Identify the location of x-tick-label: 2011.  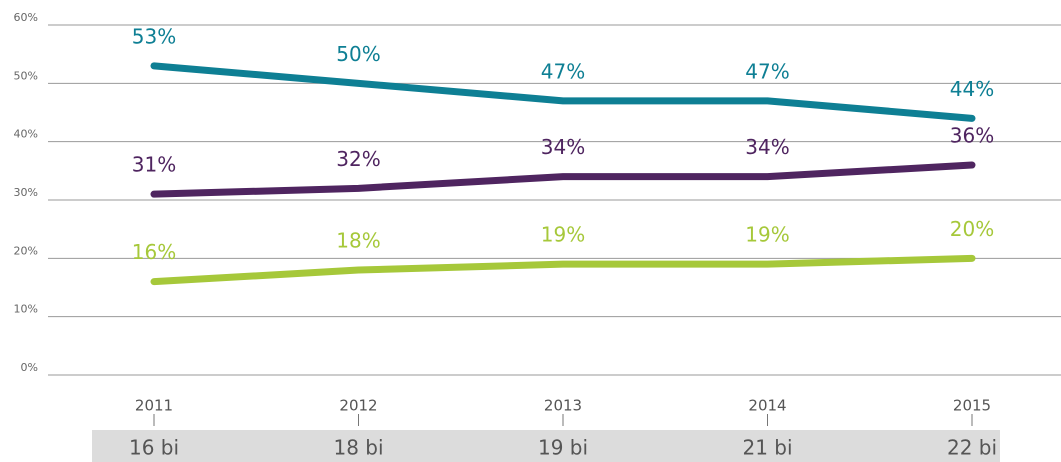
(154, 406).